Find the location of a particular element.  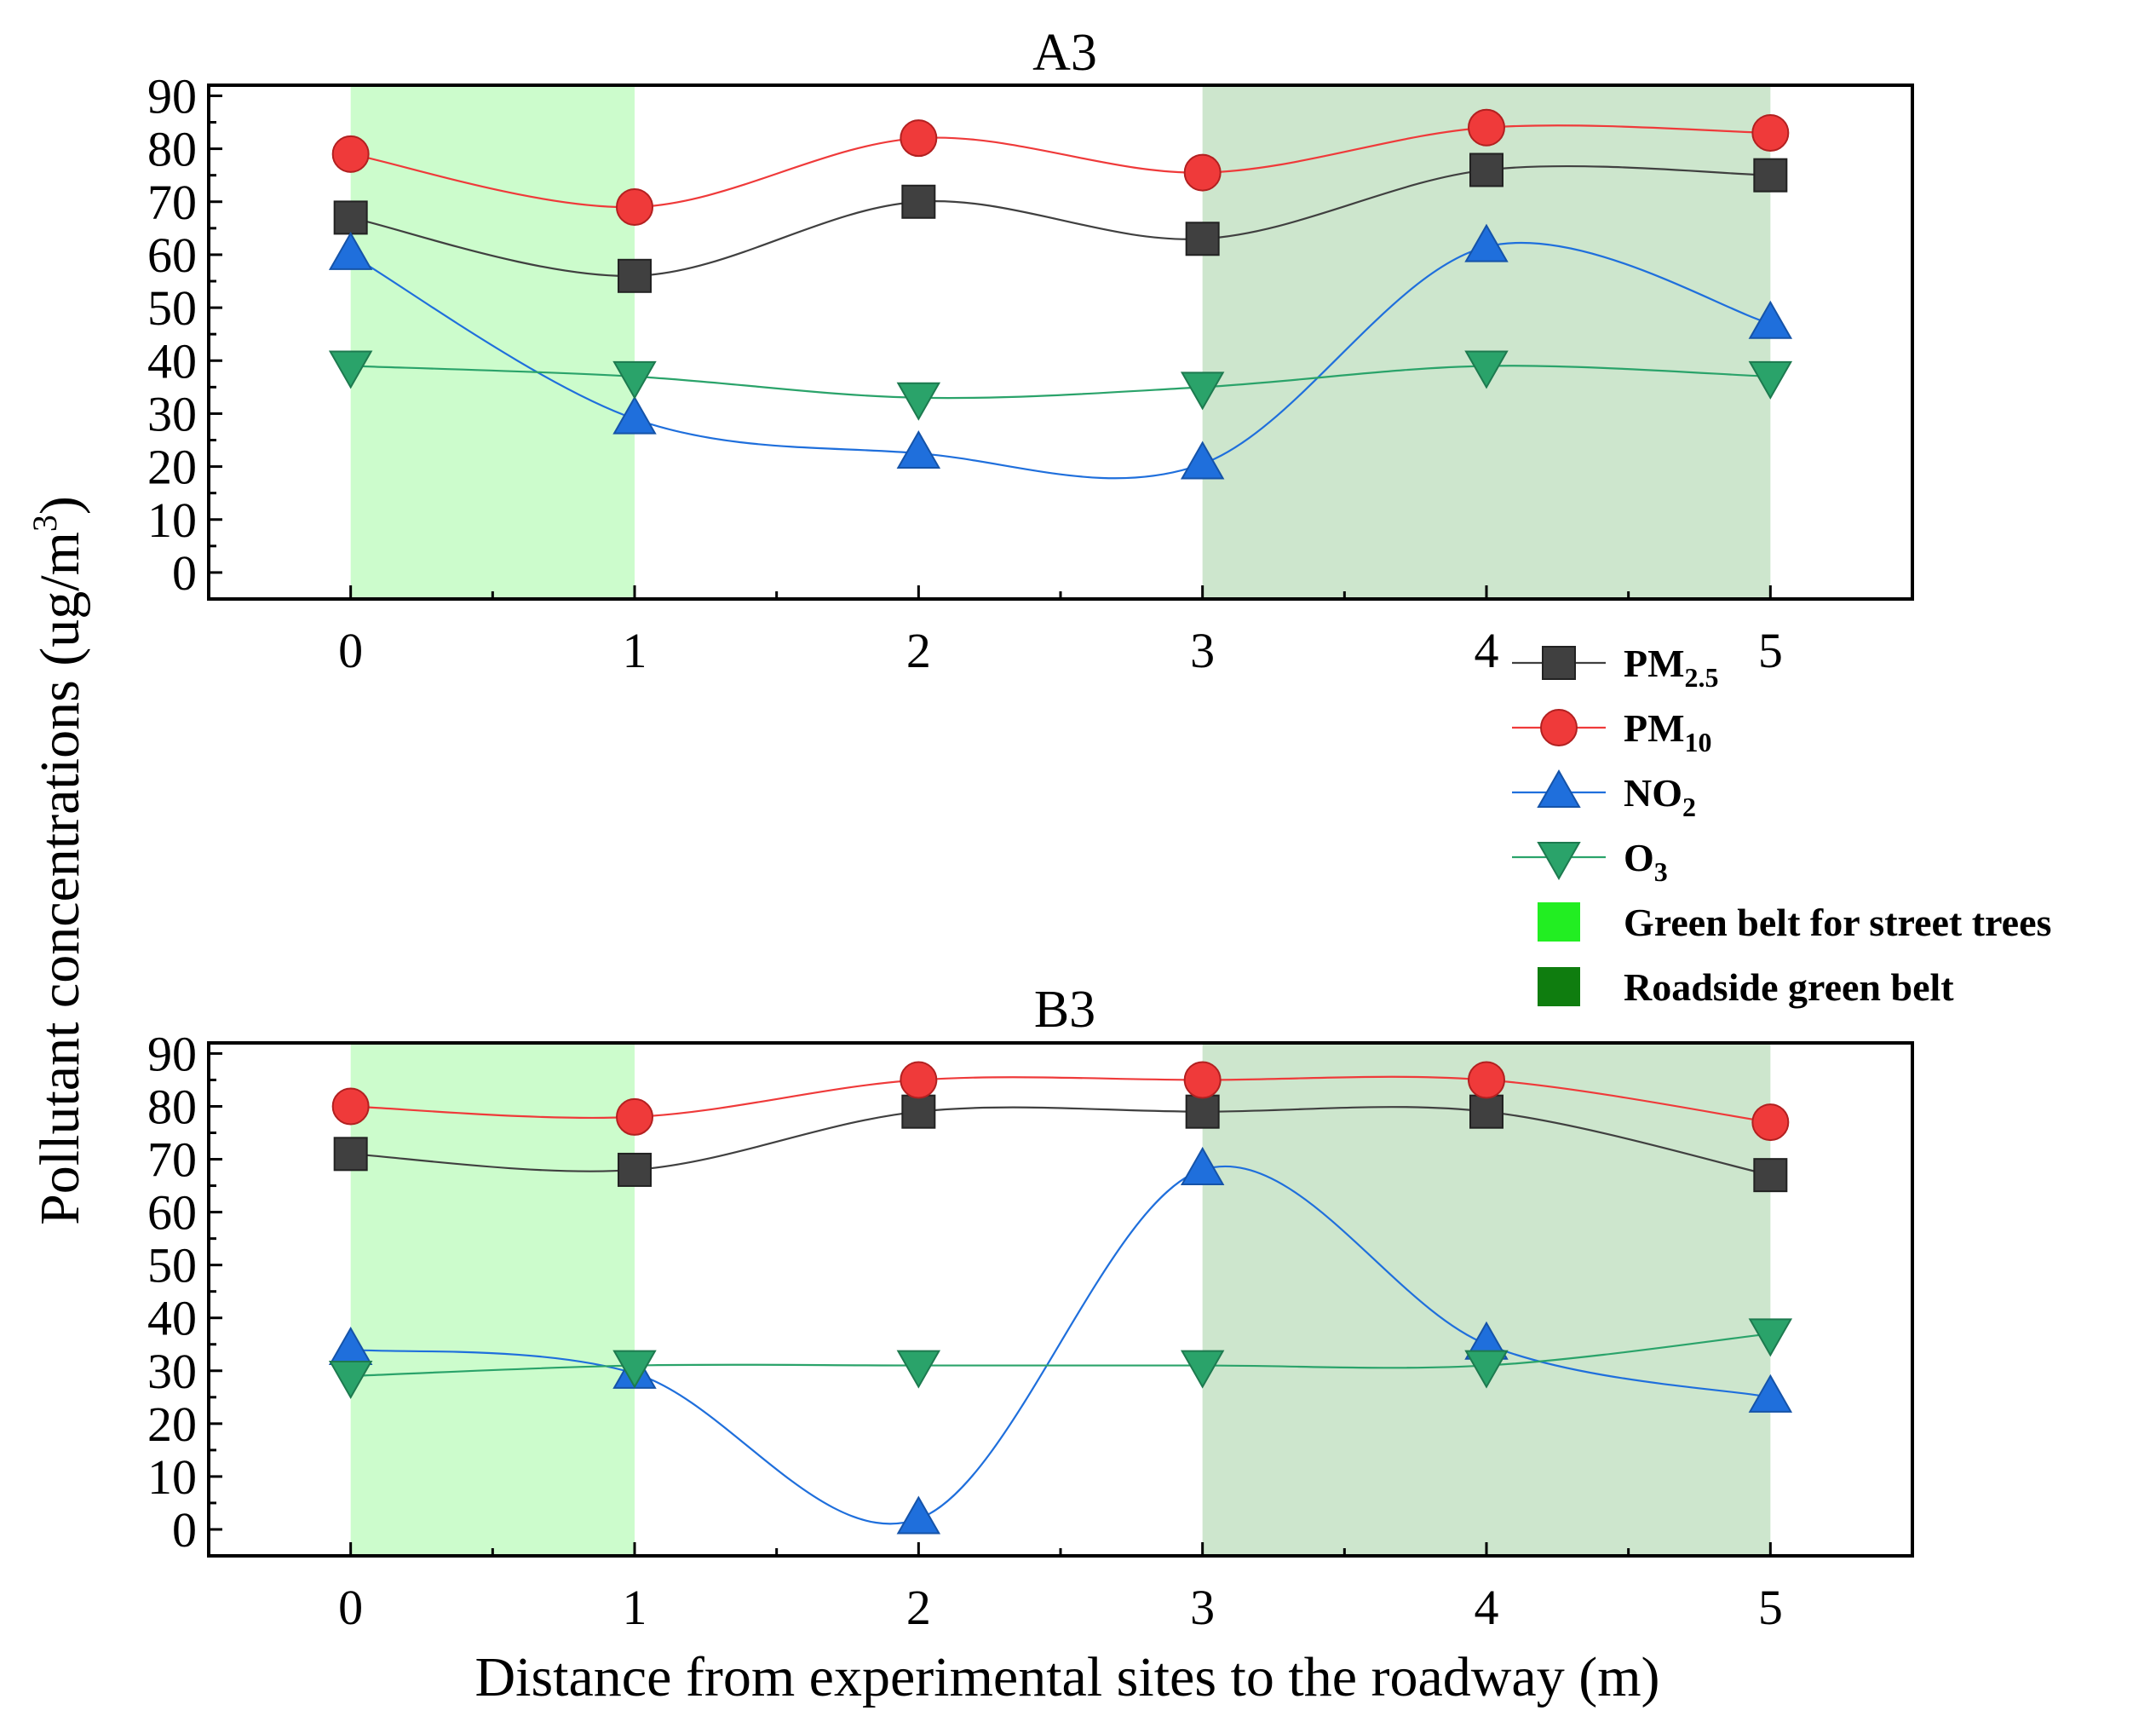

legend-label-street: Green belt for street trees is located at coordinates (1837, 922).